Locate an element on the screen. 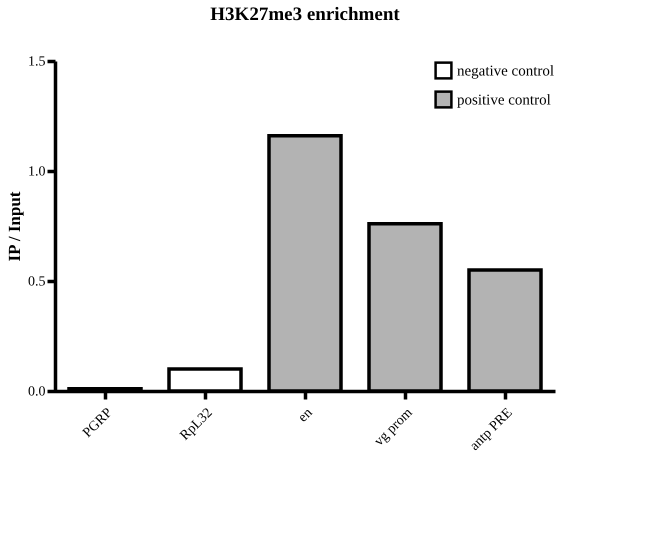 This screenshot has height=538, width=653. legend-label: positive control is located at coordinates (504, 100).